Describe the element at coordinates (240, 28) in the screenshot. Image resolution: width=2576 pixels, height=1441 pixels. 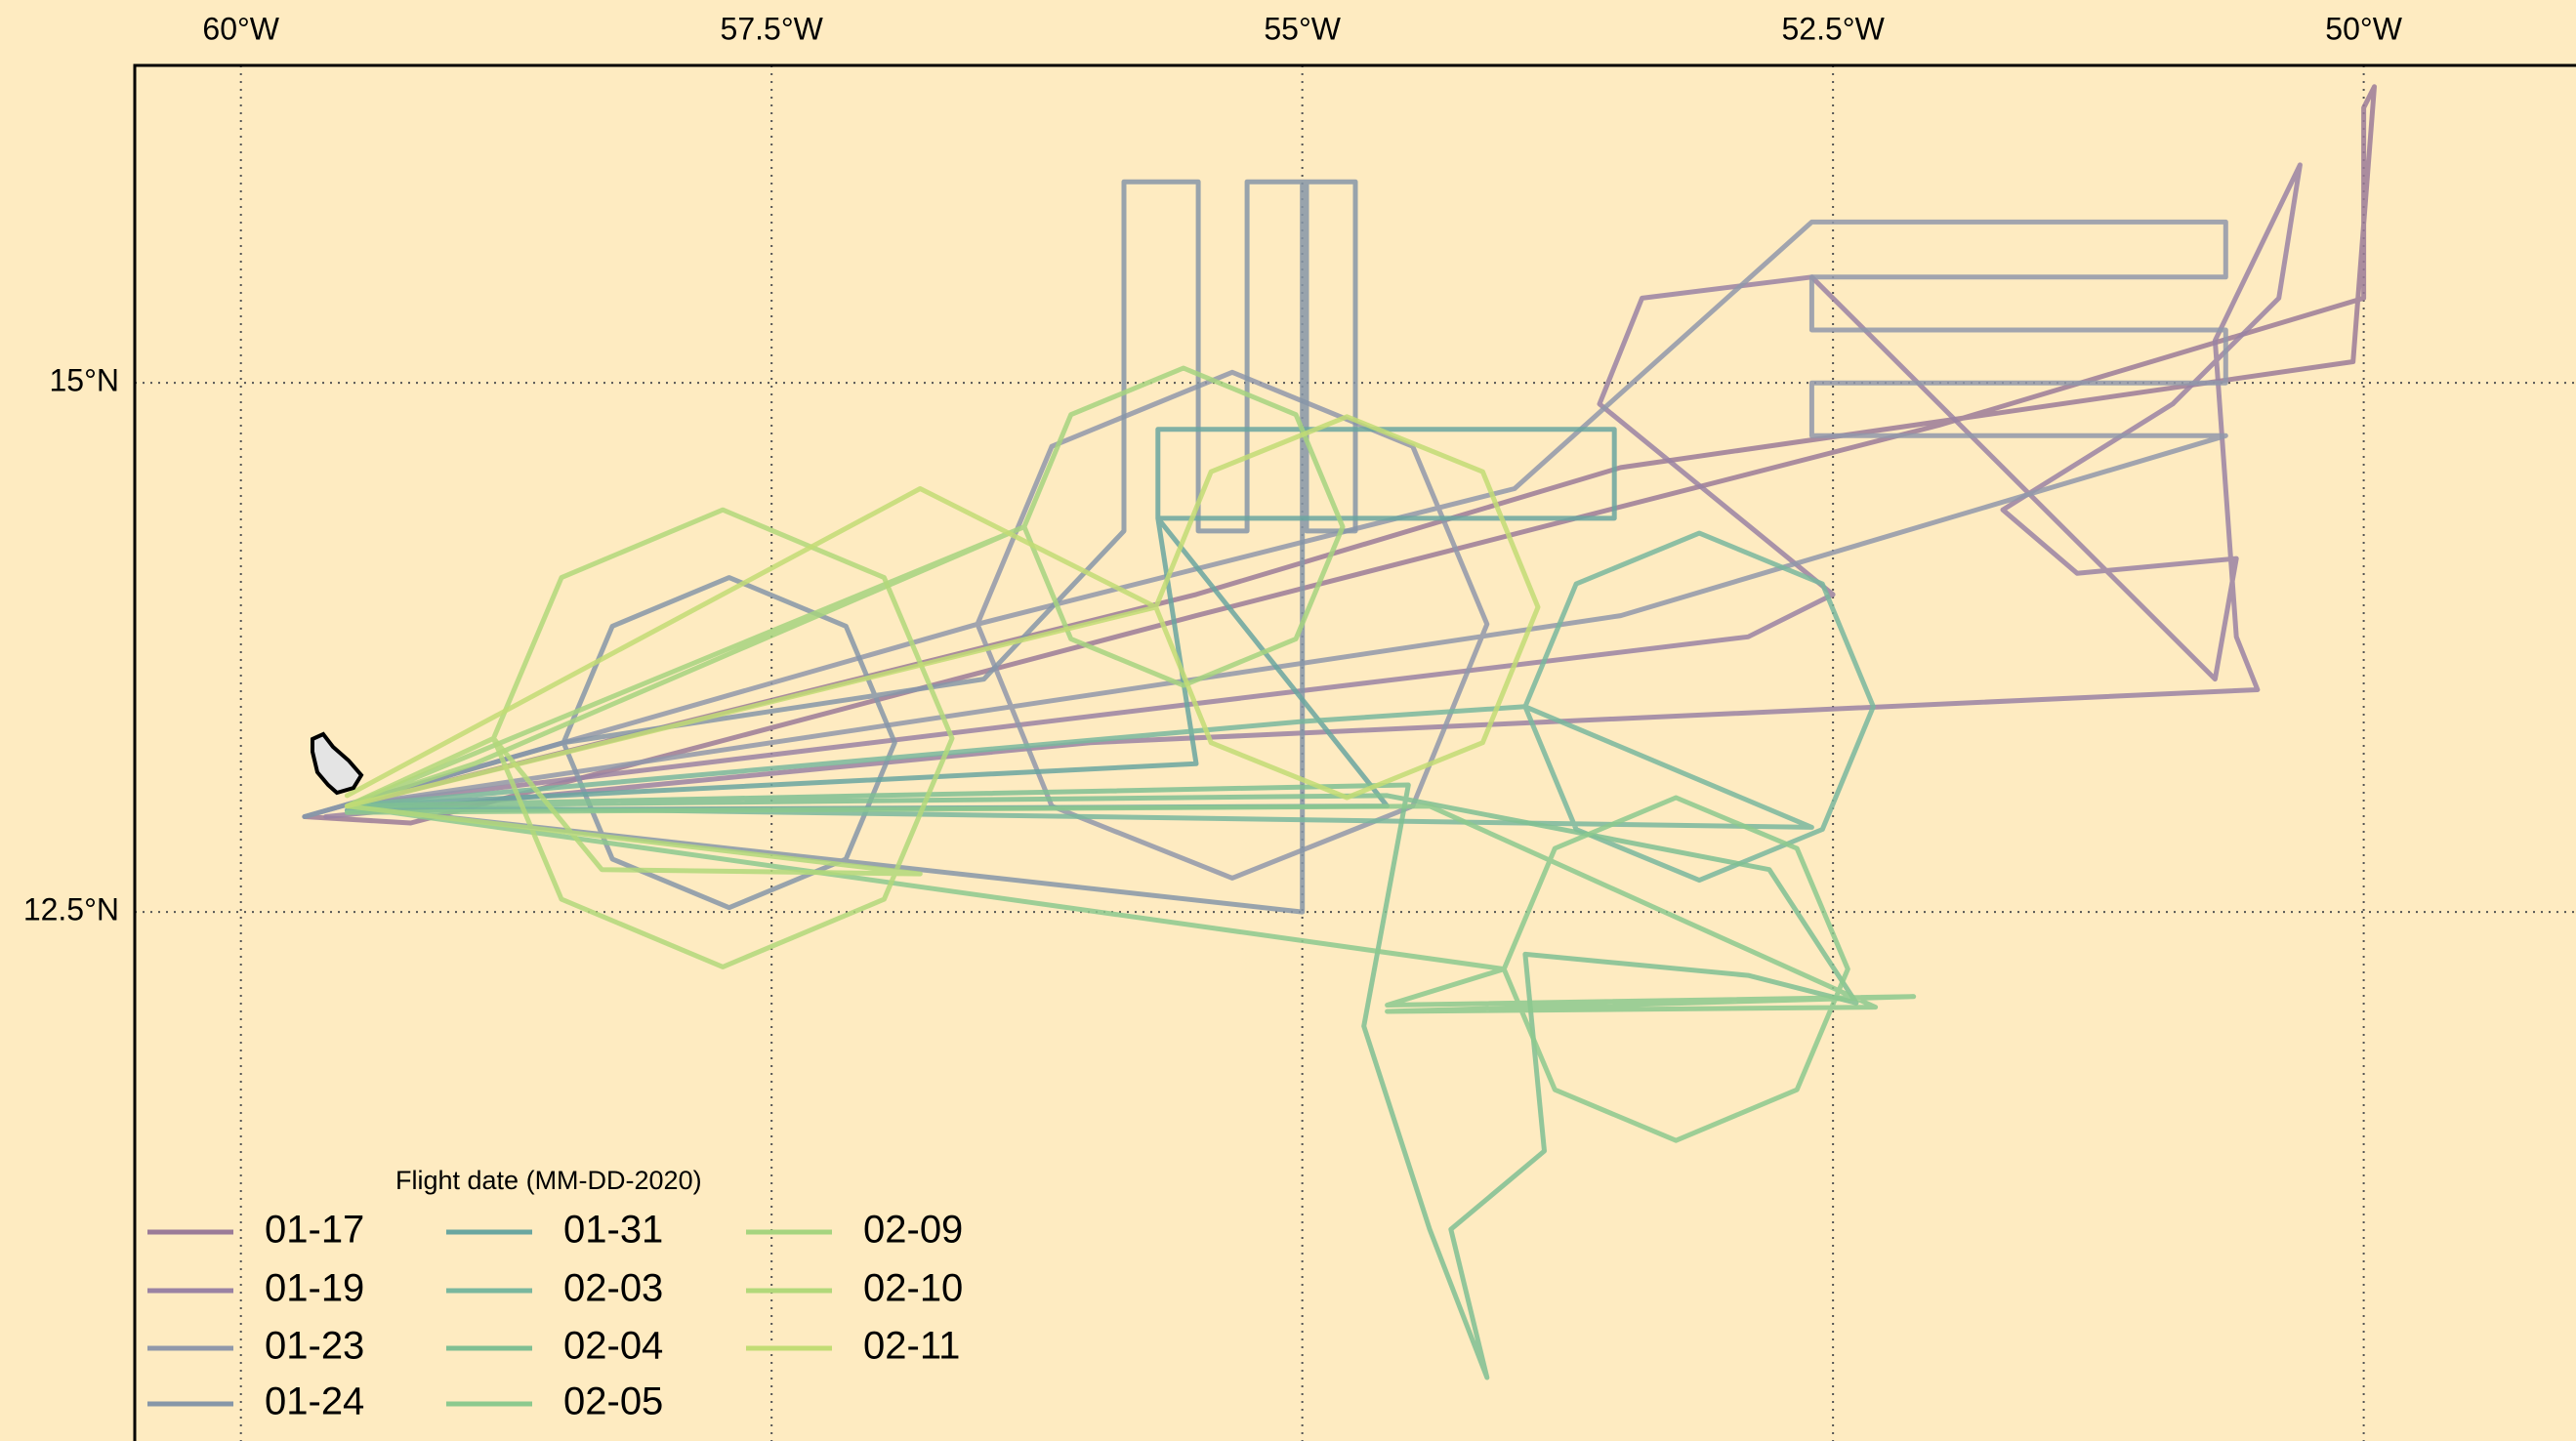
I see `x-tick-label: 60°W` at that location.